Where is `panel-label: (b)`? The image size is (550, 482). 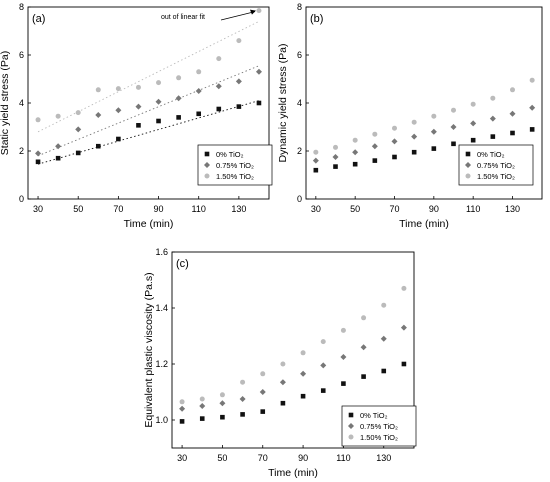
panel-label: (b) is located at coordinates (316, 19).